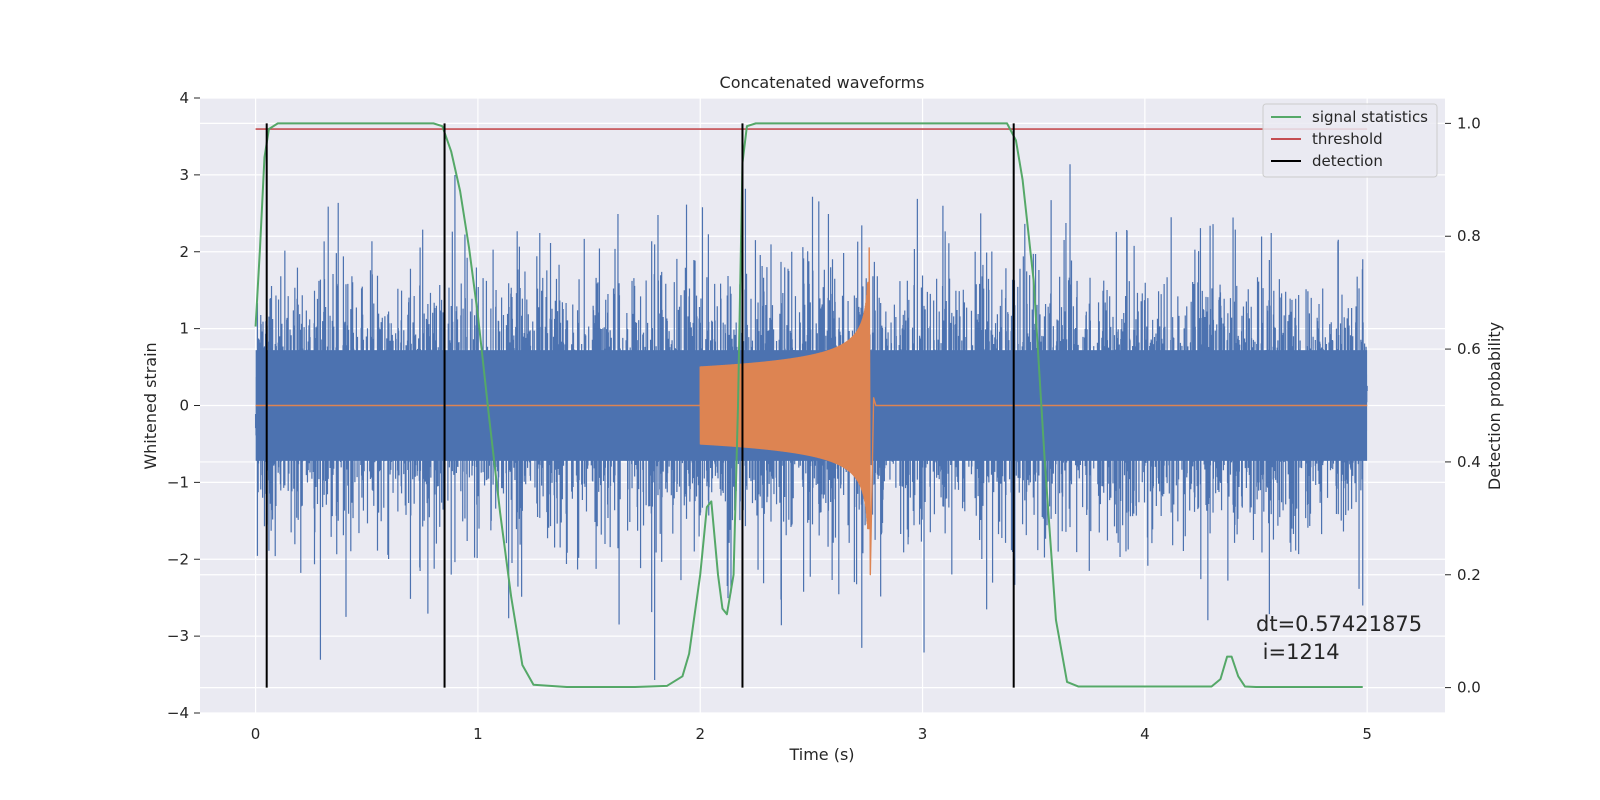 This screenshot has width=1600, height=800. What do you see at coordinates (184, 175) in the screenshot?
I see `y-tick-label: 3` at bounding box center [184, 175].